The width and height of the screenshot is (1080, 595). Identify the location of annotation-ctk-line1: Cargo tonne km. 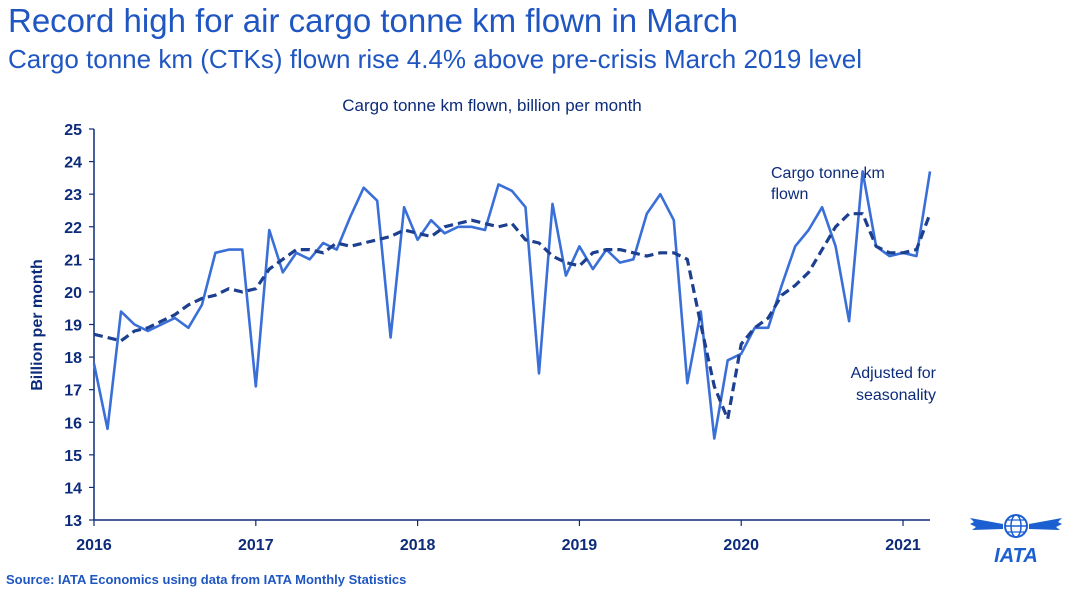
(828, 173).